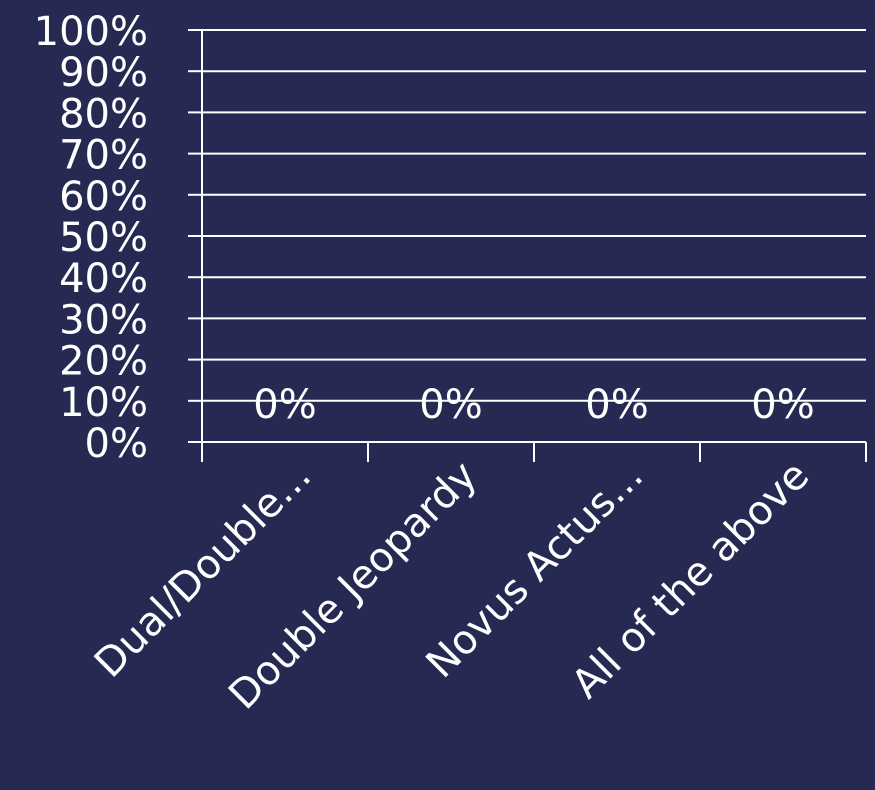 The width and height of the screenshot is (875, 790). What do you see at coordinates (103, 197) in the screenshot?
I see `y-tick-label: 60%` at bounding box center [103, 197].